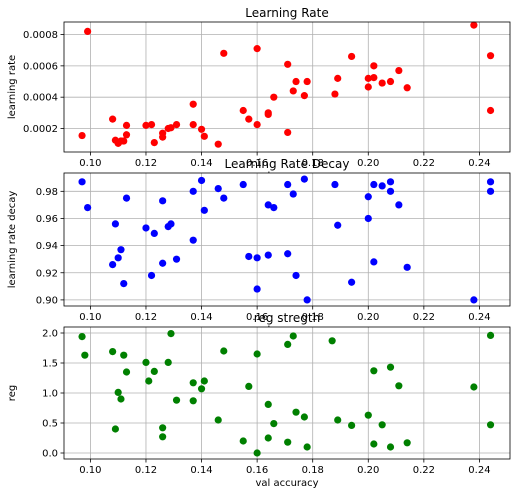  Describe the element at coordinates (40, 129) in the screenshot. I see `y-tick-label: 0.0002` at that location.